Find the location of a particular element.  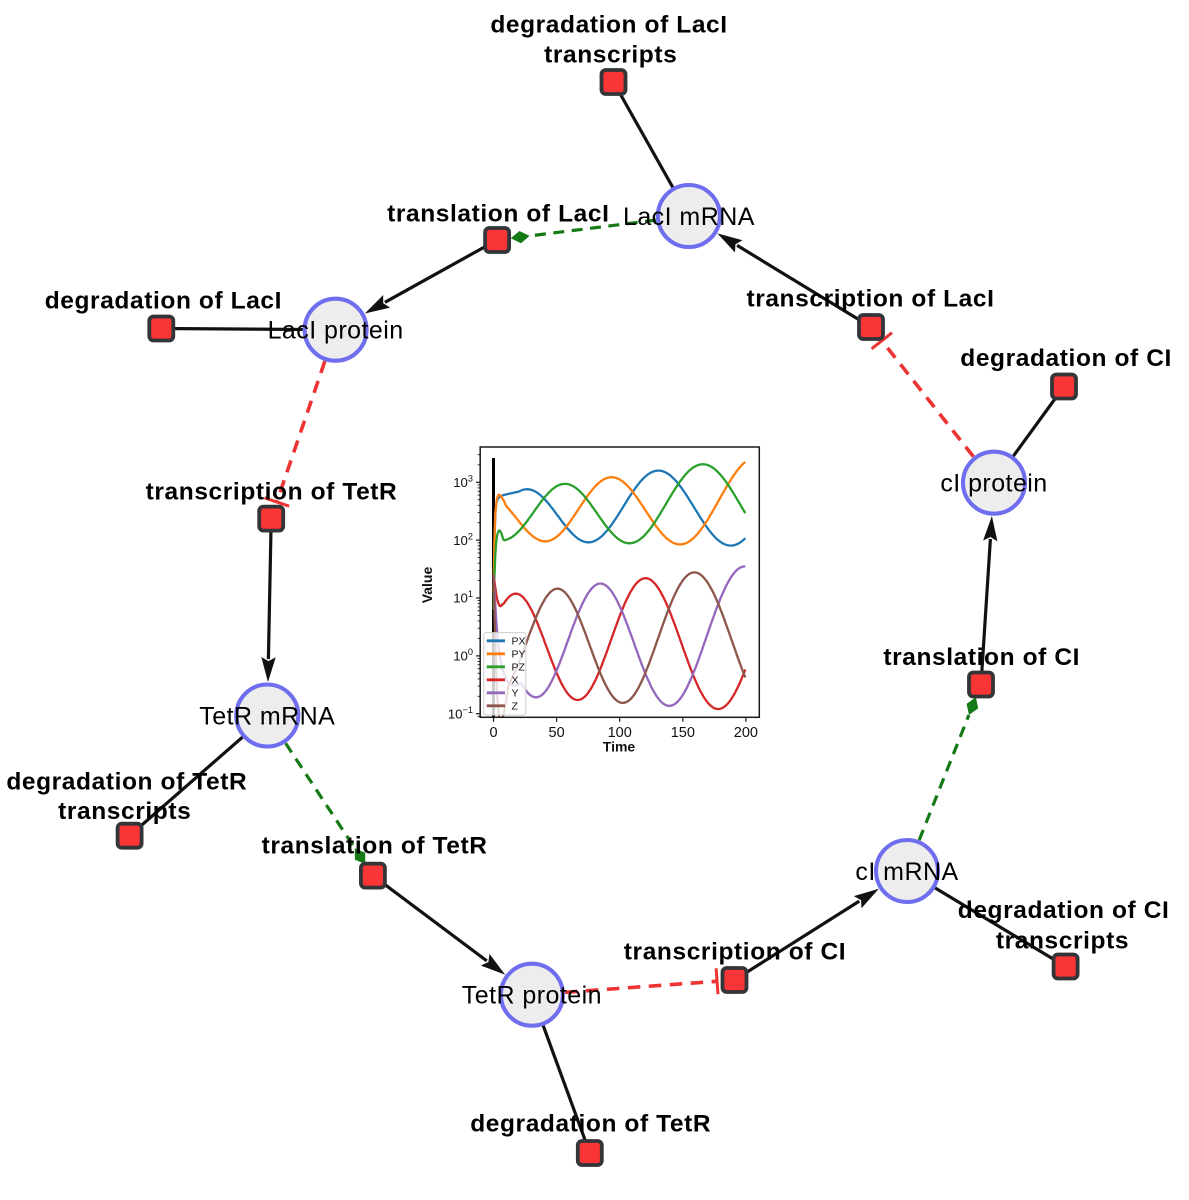

svg-text: translation of CI is located at coordinates (981, 657).